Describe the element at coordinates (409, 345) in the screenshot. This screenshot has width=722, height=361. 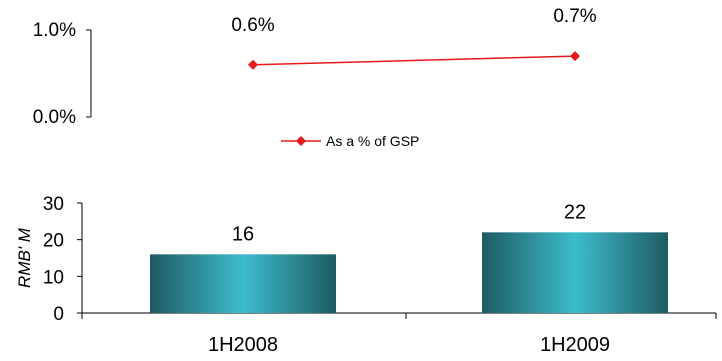
I see `category-labels: 1H2008 1H2009` at that location.